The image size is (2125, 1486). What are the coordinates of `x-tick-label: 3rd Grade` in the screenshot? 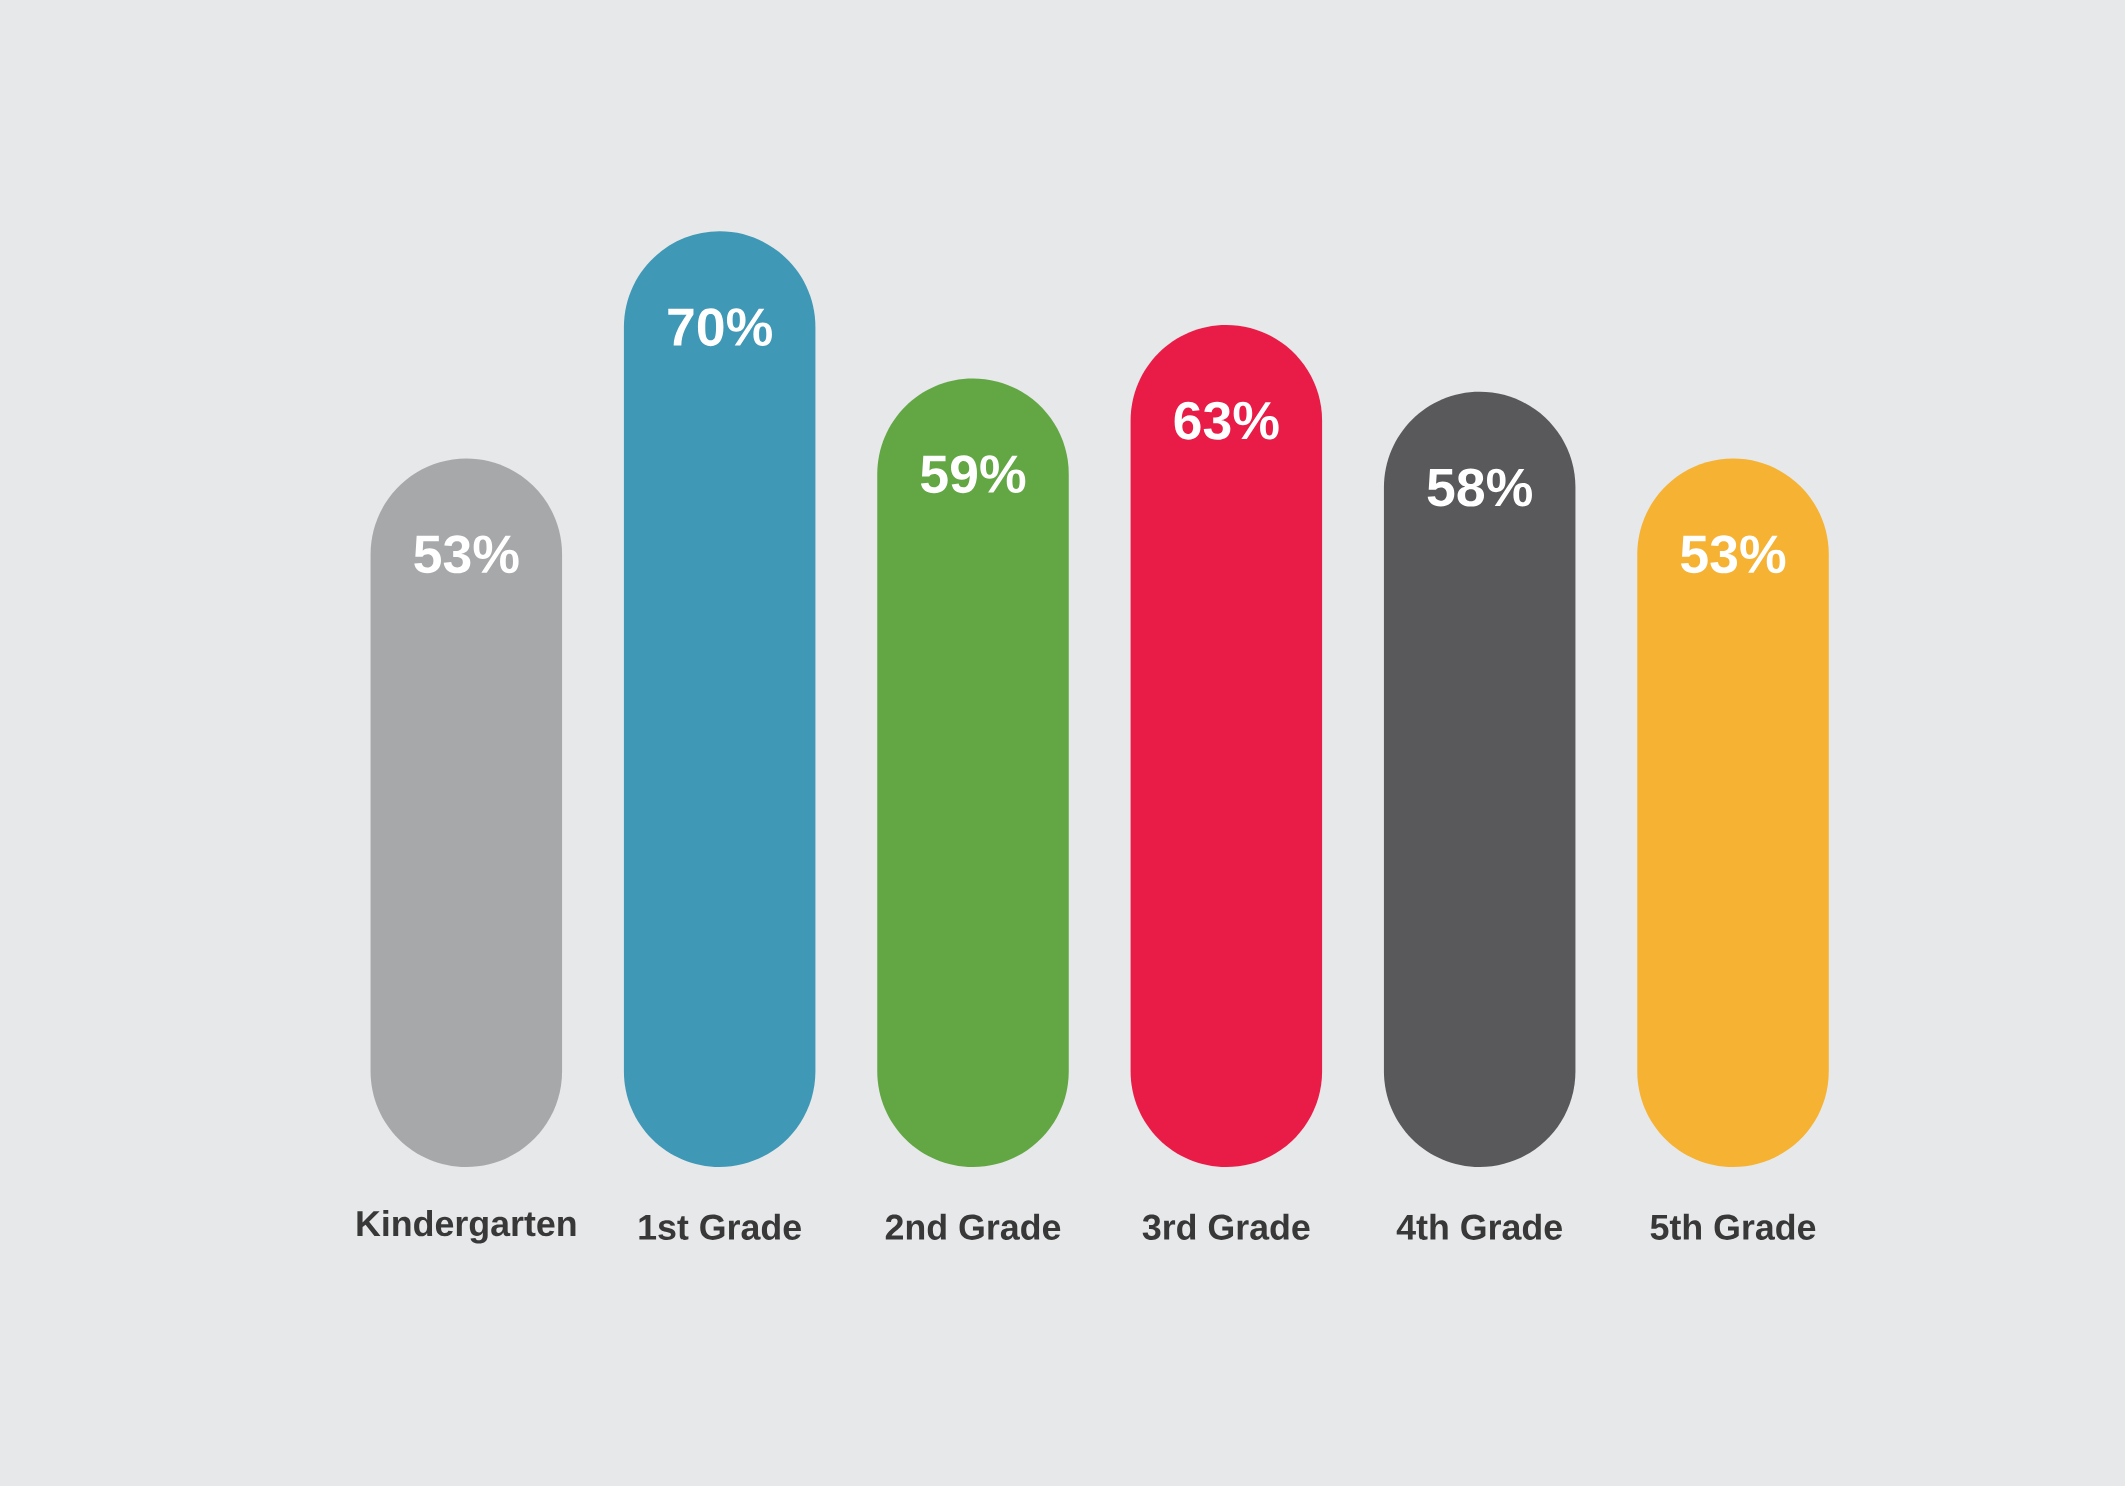 It's located at (1226, 1226).